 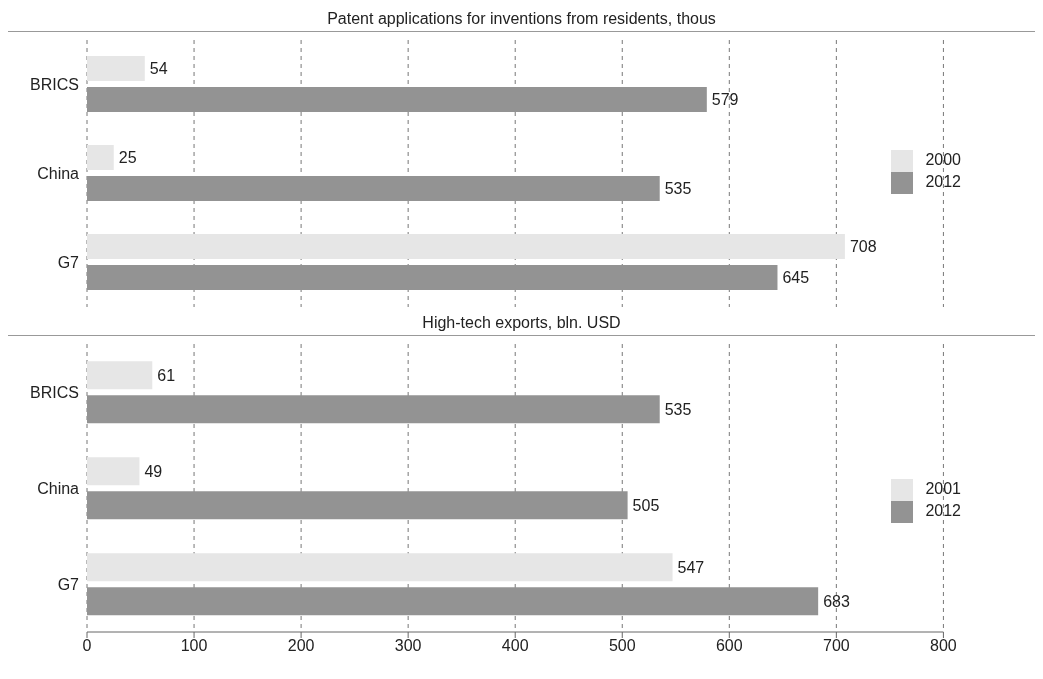 What do you see at coordinates (153, 471) in the screenshot?
I see `data-label: 49` at bounding box center [153, 471].